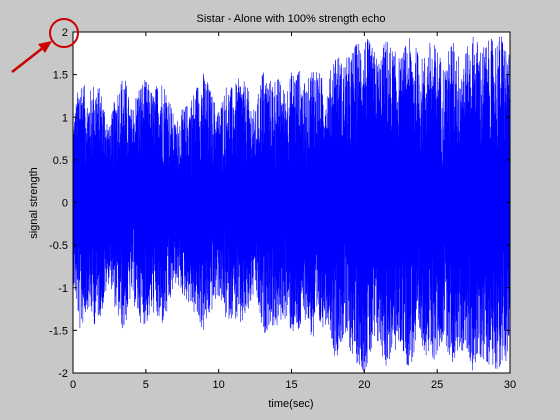  I want to click on x-tick-label: 0, so click(73, 385).